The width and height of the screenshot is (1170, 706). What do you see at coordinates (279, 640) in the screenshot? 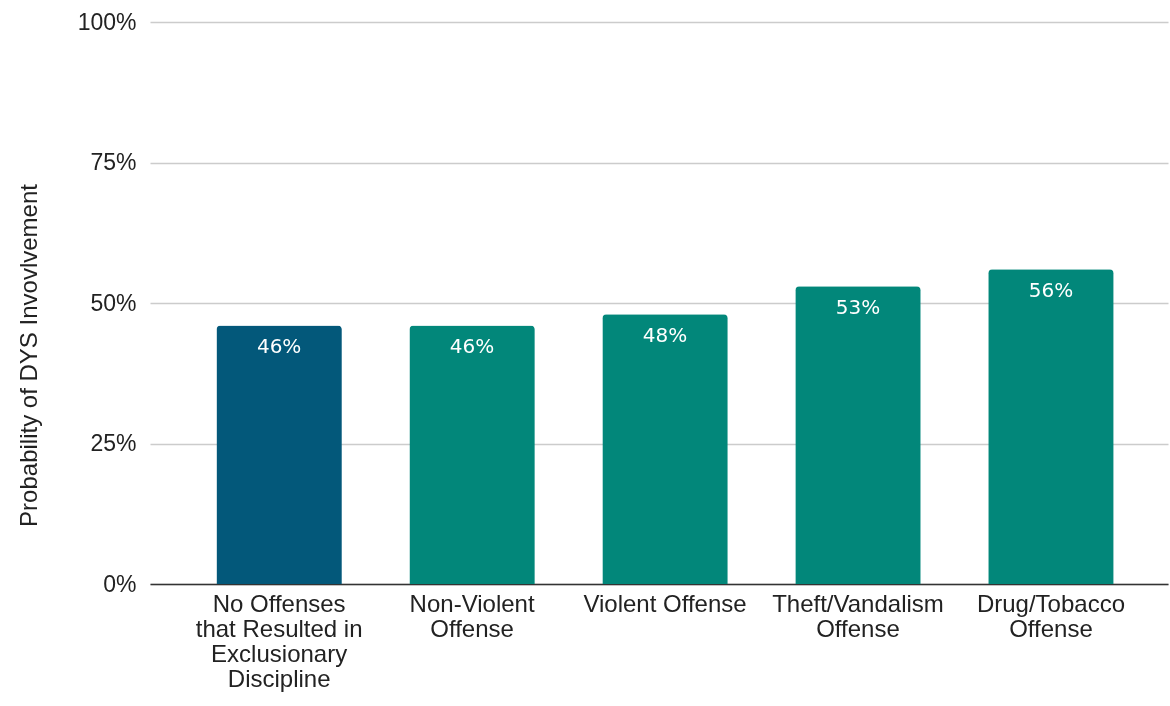
I see `x-tick-label: No Offenses that Resulted in Exclusionary Discipline` at bounding box center [279, 640].